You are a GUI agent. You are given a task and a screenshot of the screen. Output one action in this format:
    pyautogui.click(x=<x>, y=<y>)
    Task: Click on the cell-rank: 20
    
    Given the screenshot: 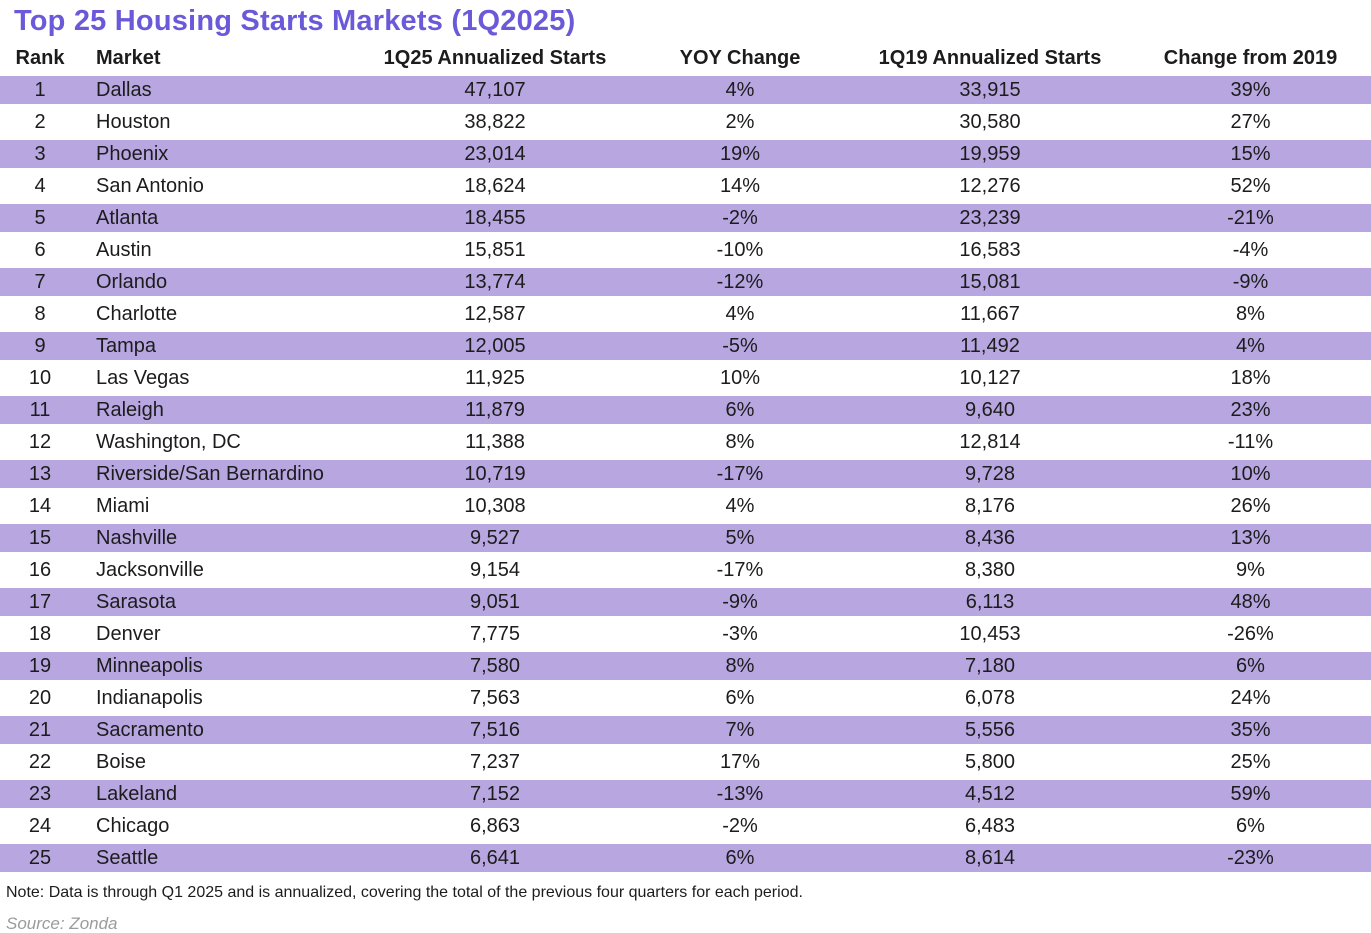 What is the action you would take?
    pyautogui.click(x=40, y=697)
    